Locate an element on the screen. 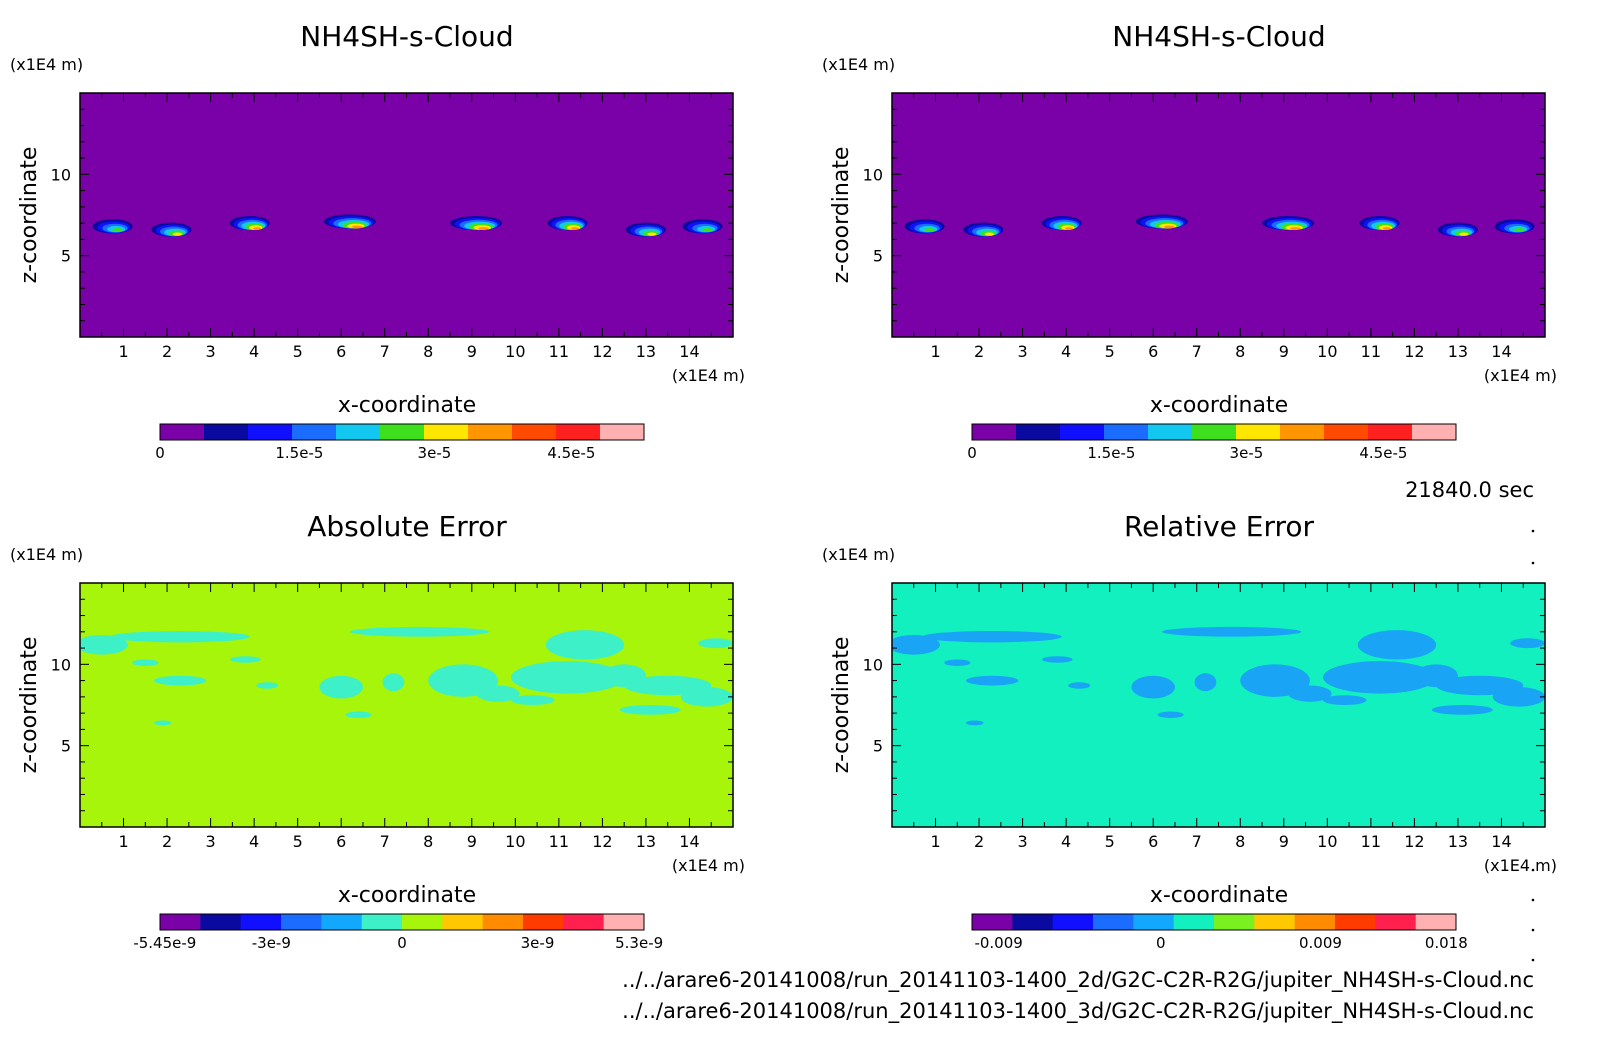 Image resolution: width=1604 pixels, height=1054 pixels. y-unit-label: (x1E4 m) is located at coordinates (858, 554).